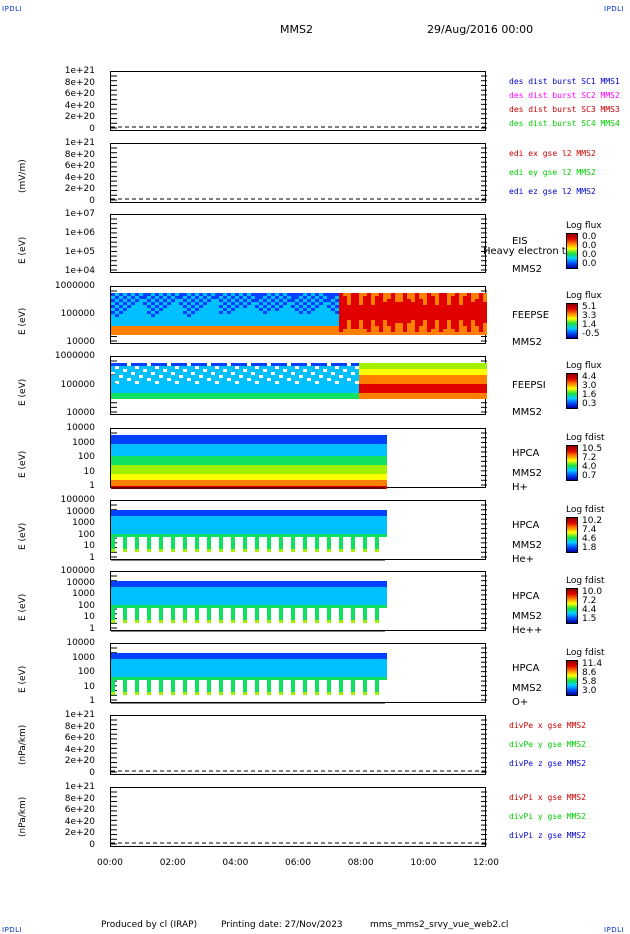 This screenshot has width=630, height=934. What do you see at coordinates (526, 453) in the screenshot?
I see `panel-label: HPCA` at bounding box center [526, 453].